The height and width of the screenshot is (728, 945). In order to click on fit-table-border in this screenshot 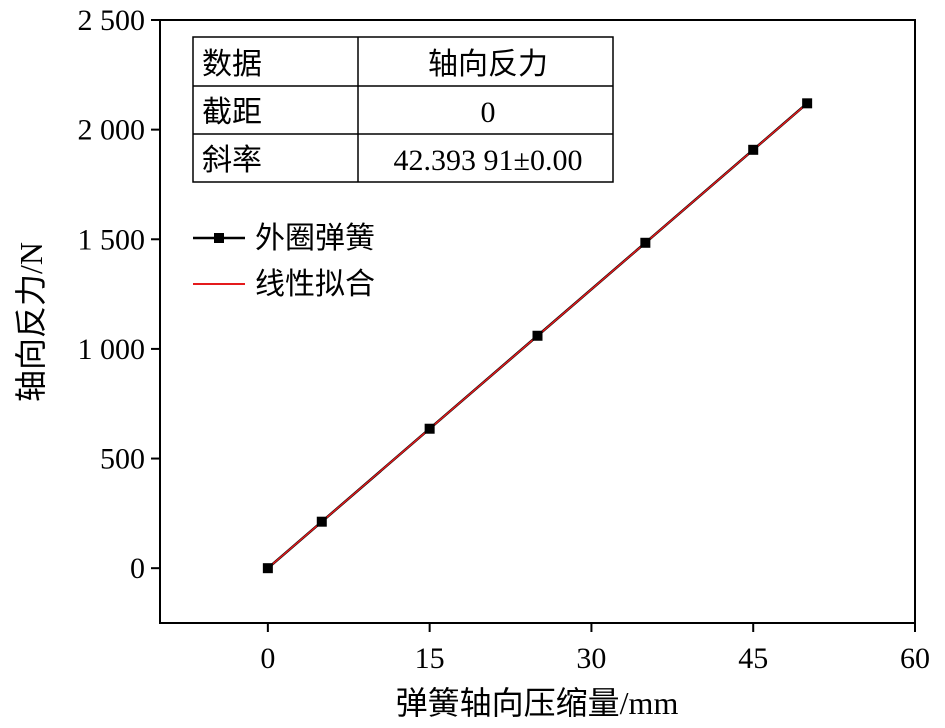, I will do `click(403, 109)`.